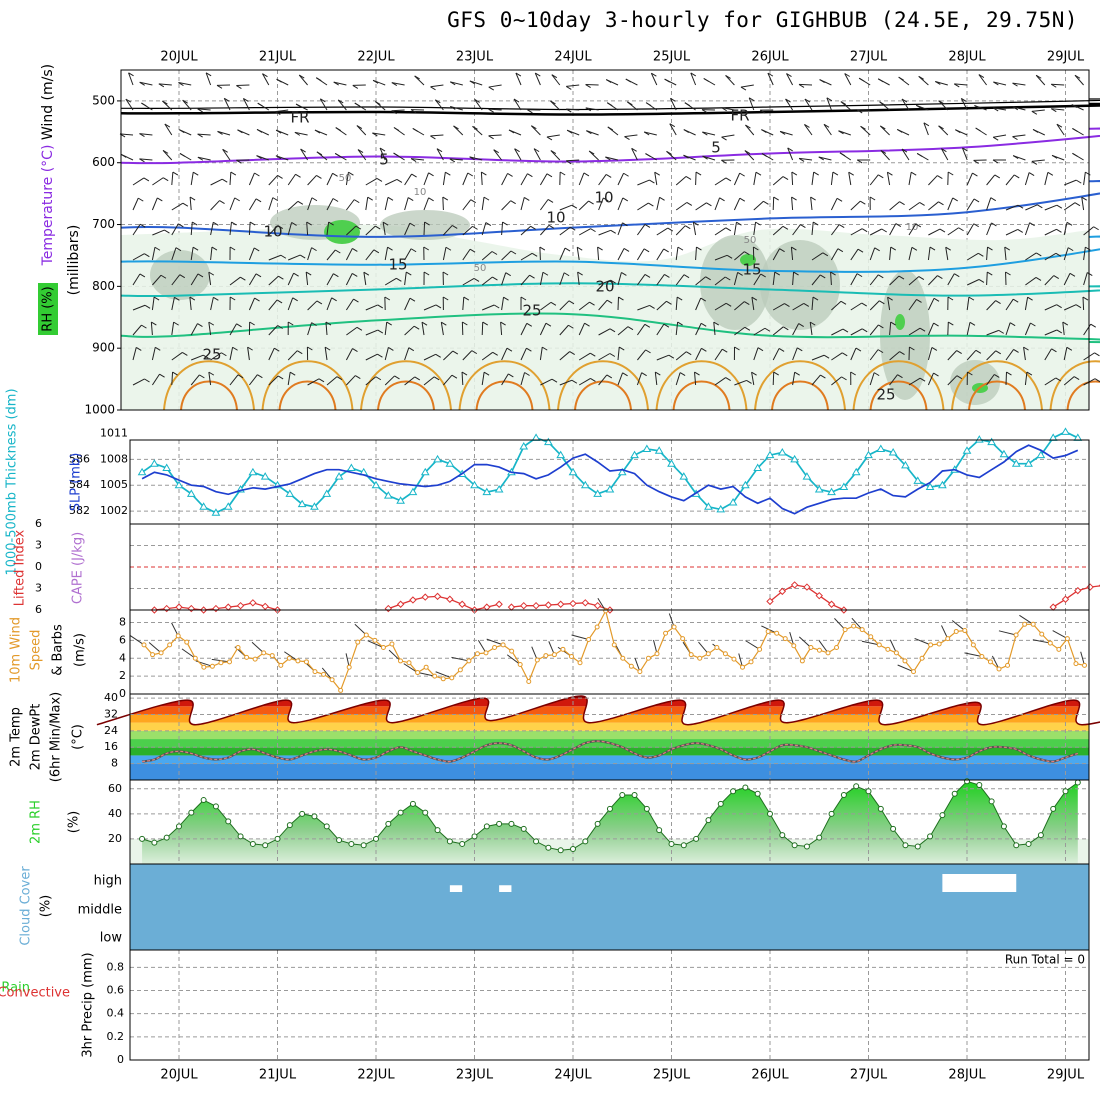  What do you see at coordinates (103, 100) in the screenshot?
I see `y-tick-pressure-500: 500` at bounding box center [103, 100].